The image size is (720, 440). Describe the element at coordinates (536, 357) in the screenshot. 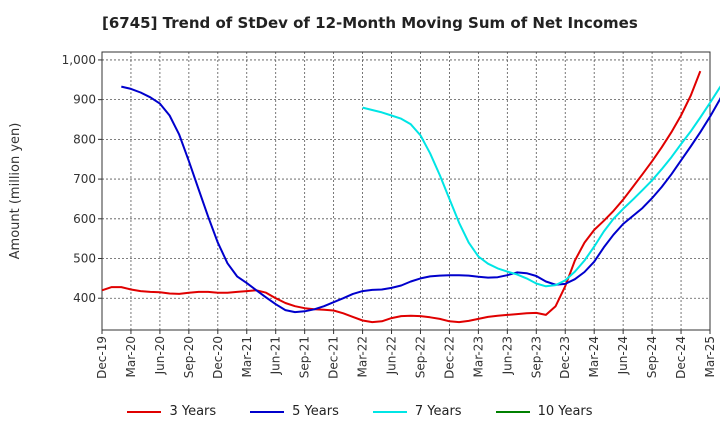

I see `x-tick-label: Sep-23` at that location.